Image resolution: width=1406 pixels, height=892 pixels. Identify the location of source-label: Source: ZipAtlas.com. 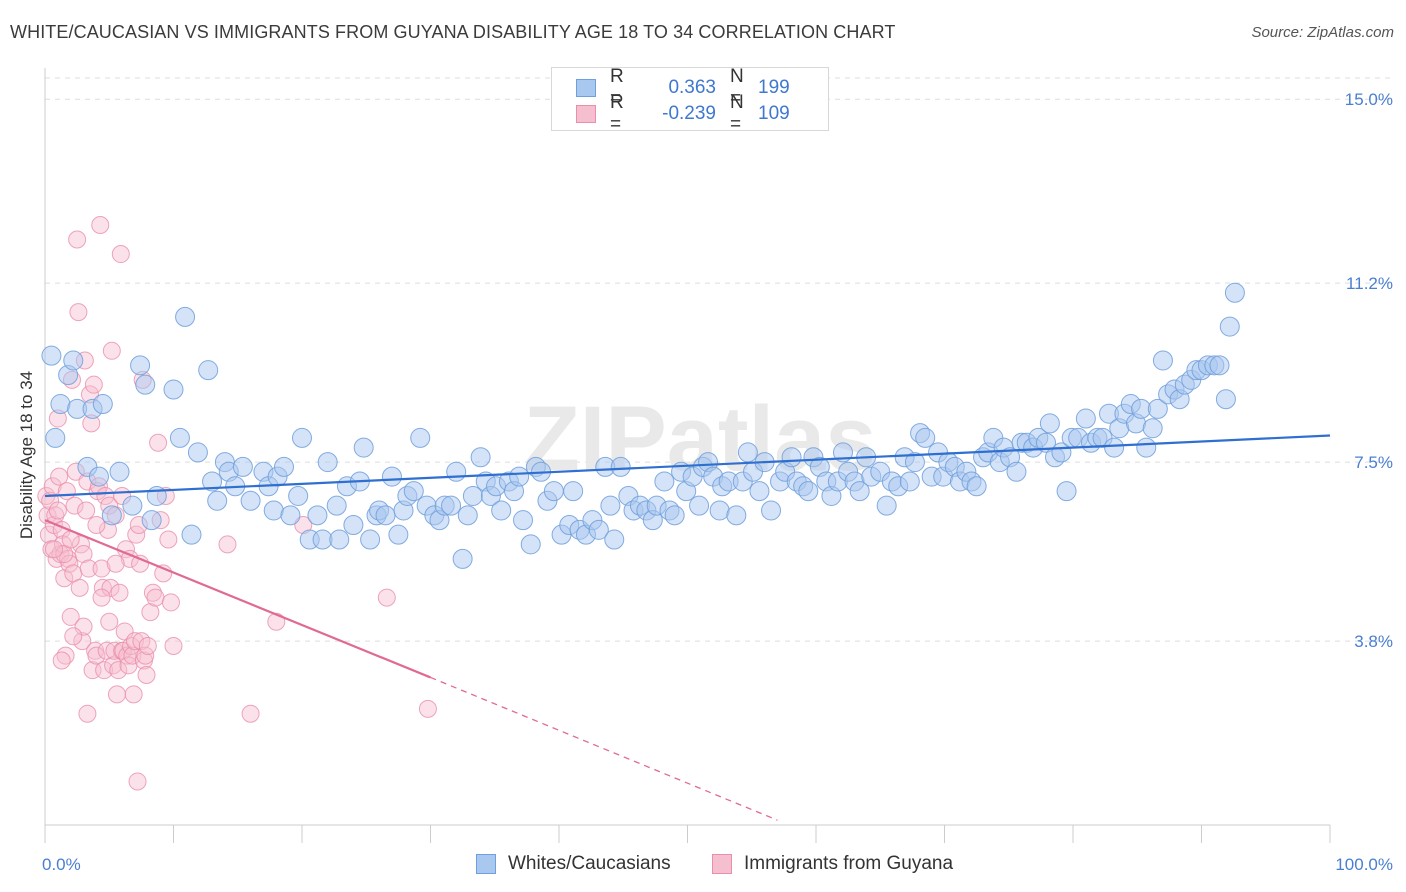
(1322, 32).